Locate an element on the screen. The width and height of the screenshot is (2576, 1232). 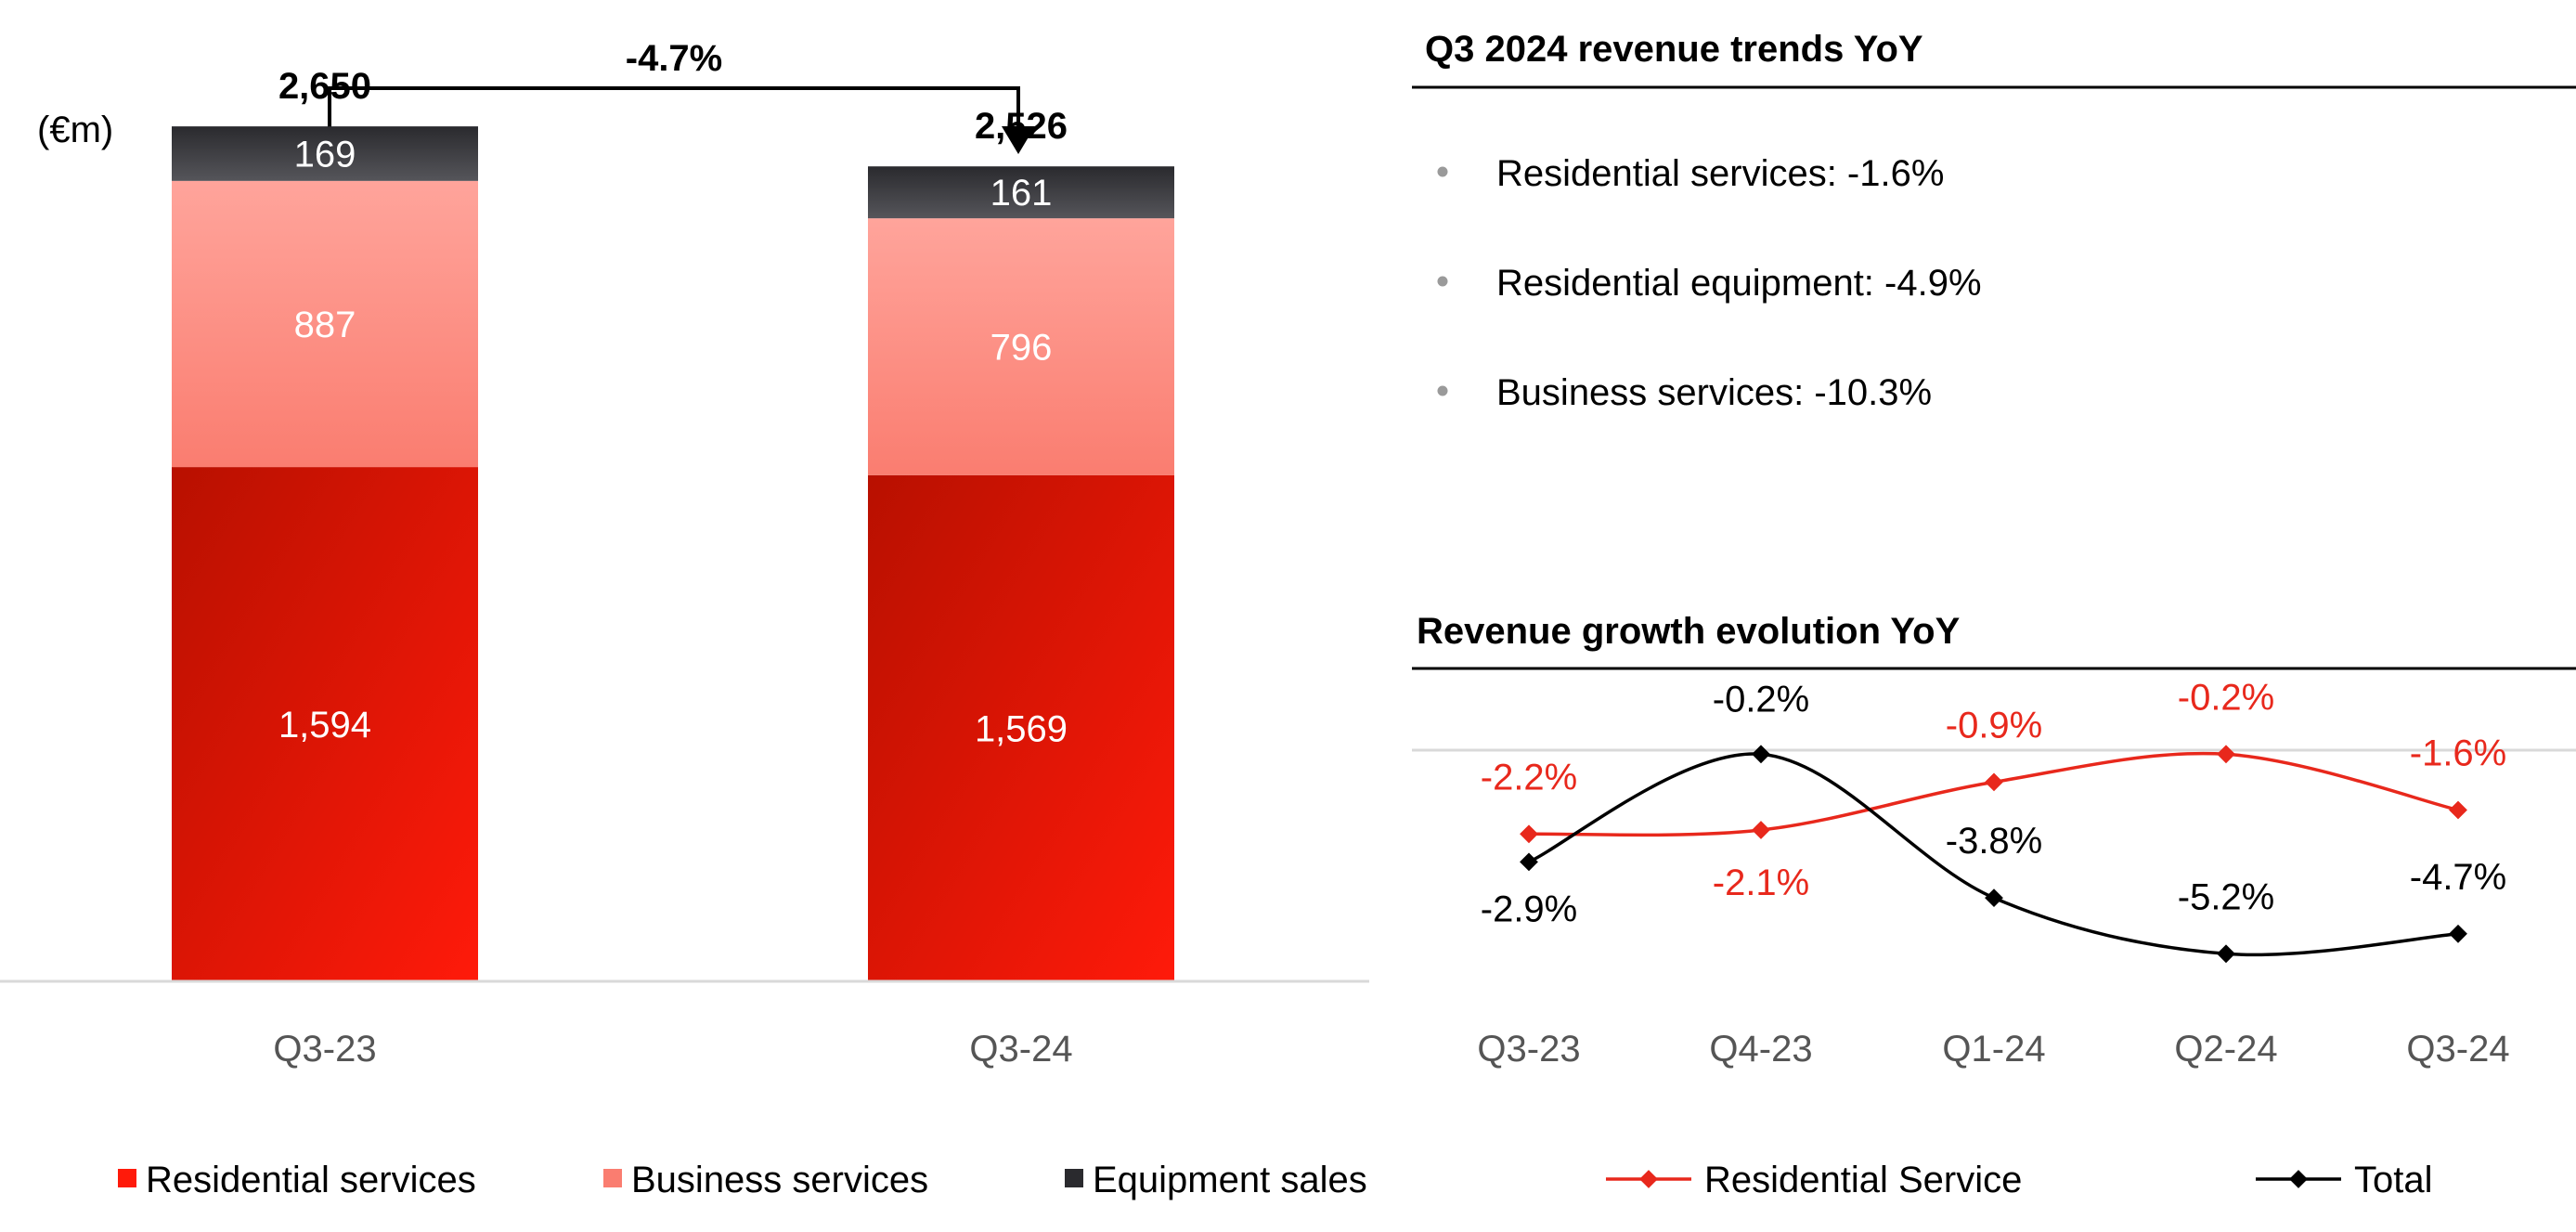
line-chart-title: Revenue growth evolution YoY is located at coordinates (1689, 631).